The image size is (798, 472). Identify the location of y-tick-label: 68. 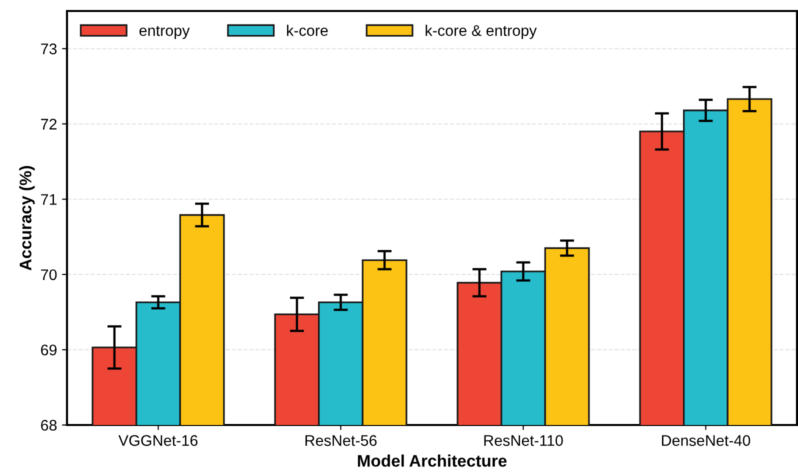
(49, 425).